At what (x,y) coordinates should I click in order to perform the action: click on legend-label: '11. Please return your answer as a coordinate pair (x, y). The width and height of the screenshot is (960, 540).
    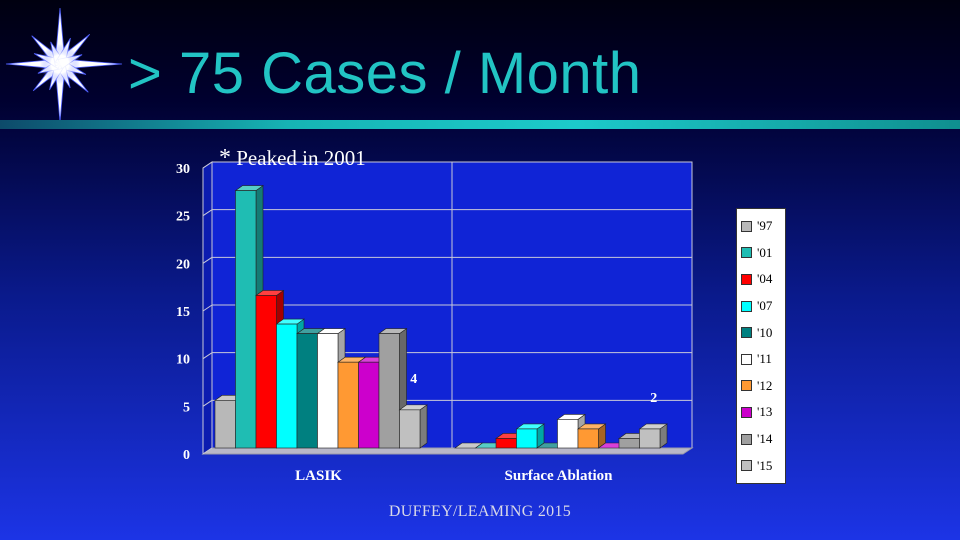
    Looking at the image, I should click on (764, 359).